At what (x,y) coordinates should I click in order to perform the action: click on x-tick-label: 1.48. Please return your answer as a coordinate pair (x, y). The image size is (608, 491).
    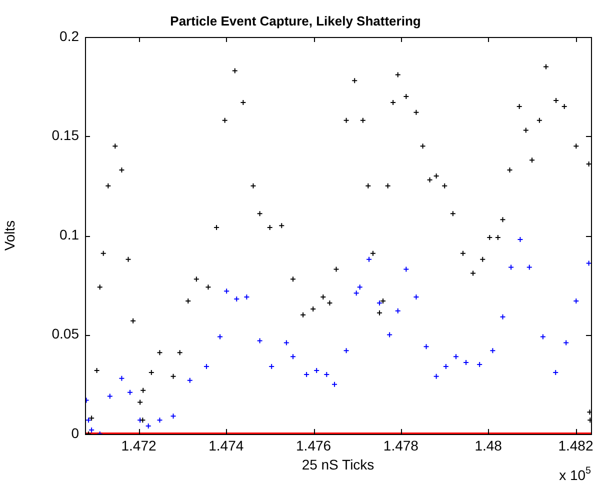
    Looking at the image, I should click on (488, 445).